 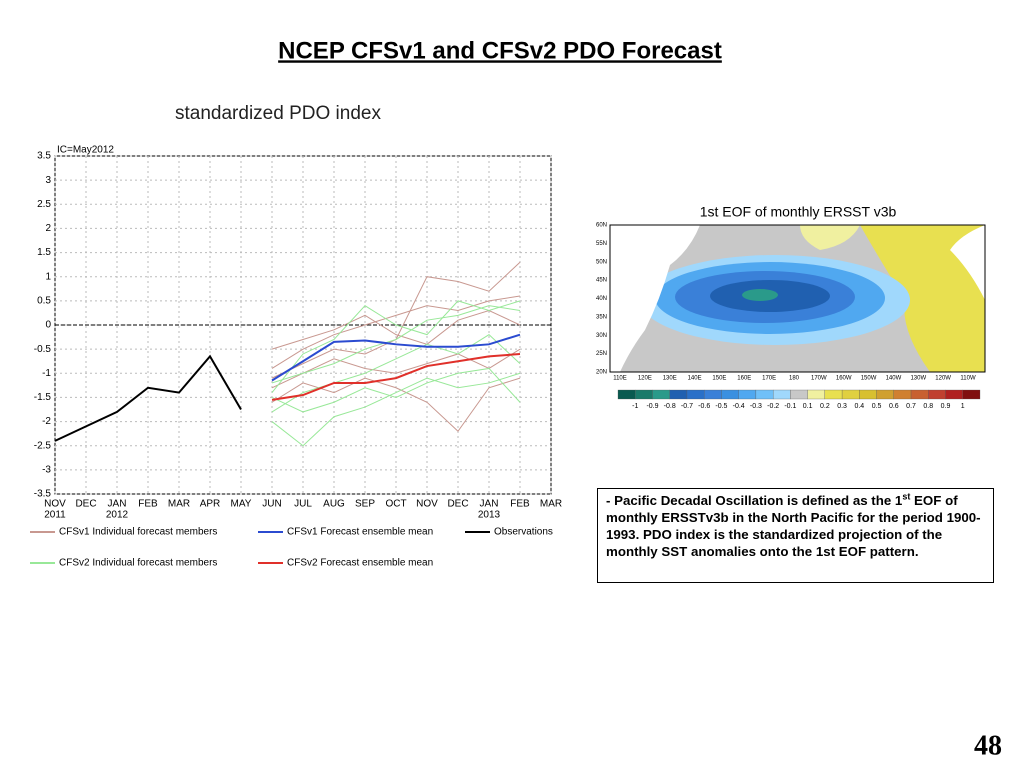 What do you see at coordinates (601, 317) in the screenshot?
I see `lat-label: 35N` at bounding box center [601, 317].